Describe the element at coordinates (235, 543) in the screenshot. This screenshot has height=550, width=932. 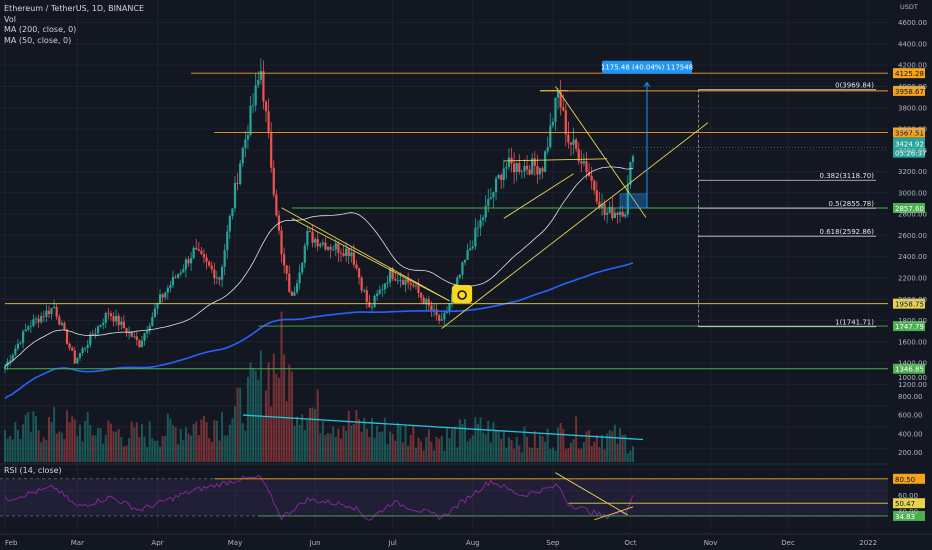
I see `x-axis-tick-label: May` at that location.